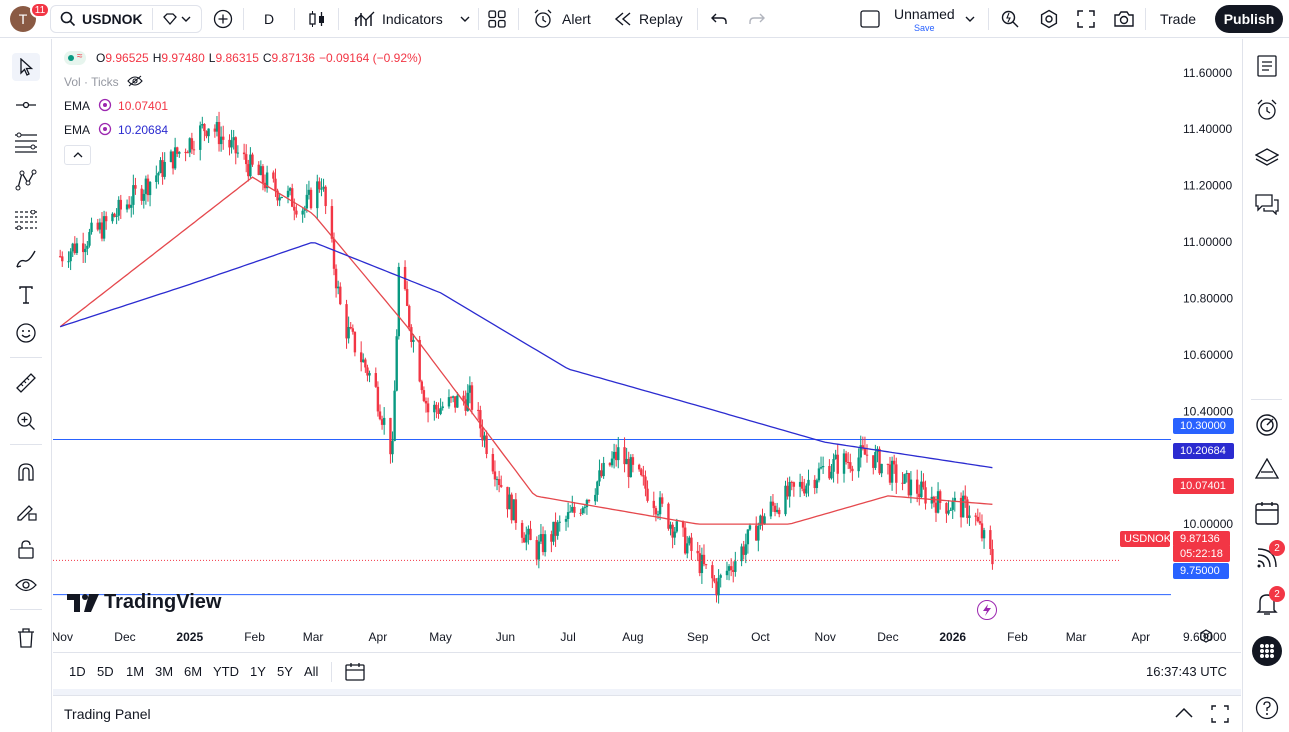 The image size is (1289, 732). Describe the element at coordinates (26, 220) in the screenshot. I see `fib-retracement-icon` at that location.